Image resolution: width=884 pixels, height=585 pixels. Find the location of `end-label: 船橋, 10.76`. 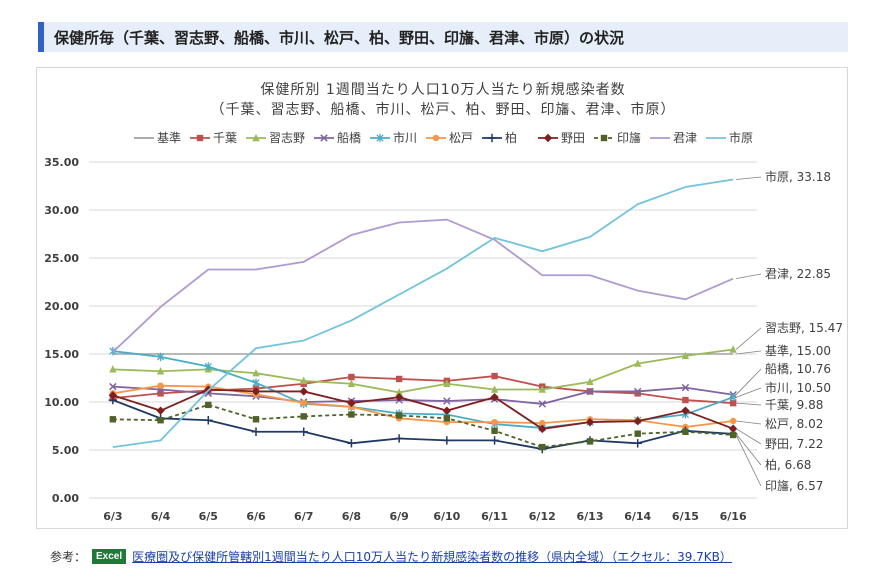

end-label: 船橋, 10.76 is located at coordinates (783, 378).